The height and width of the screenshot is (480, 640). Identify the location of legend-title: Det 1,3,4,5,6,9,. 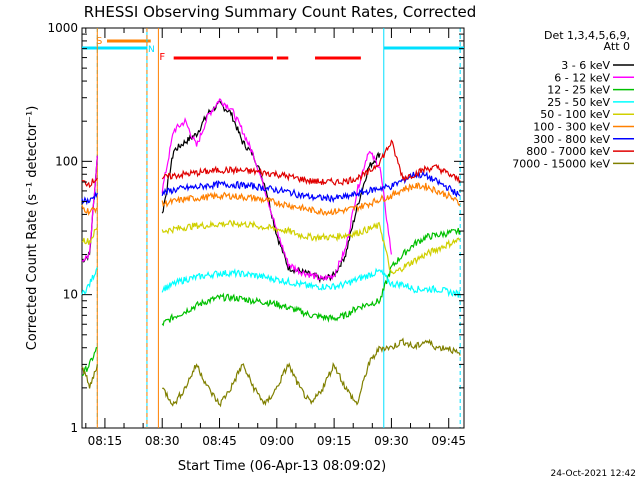
(587, 35).